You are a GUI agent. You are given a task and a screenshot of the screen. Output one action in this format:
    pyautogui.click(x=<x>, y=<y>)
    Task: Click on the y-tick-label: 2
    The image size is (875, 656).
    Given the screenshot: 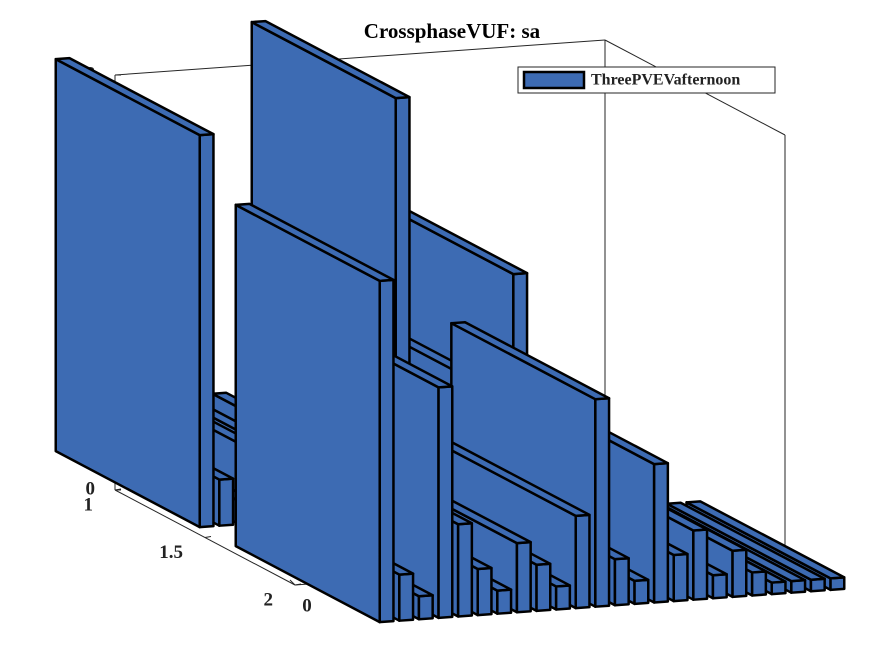 What is the action you would take?
    pyautogui.click(x=269, y=599)
    